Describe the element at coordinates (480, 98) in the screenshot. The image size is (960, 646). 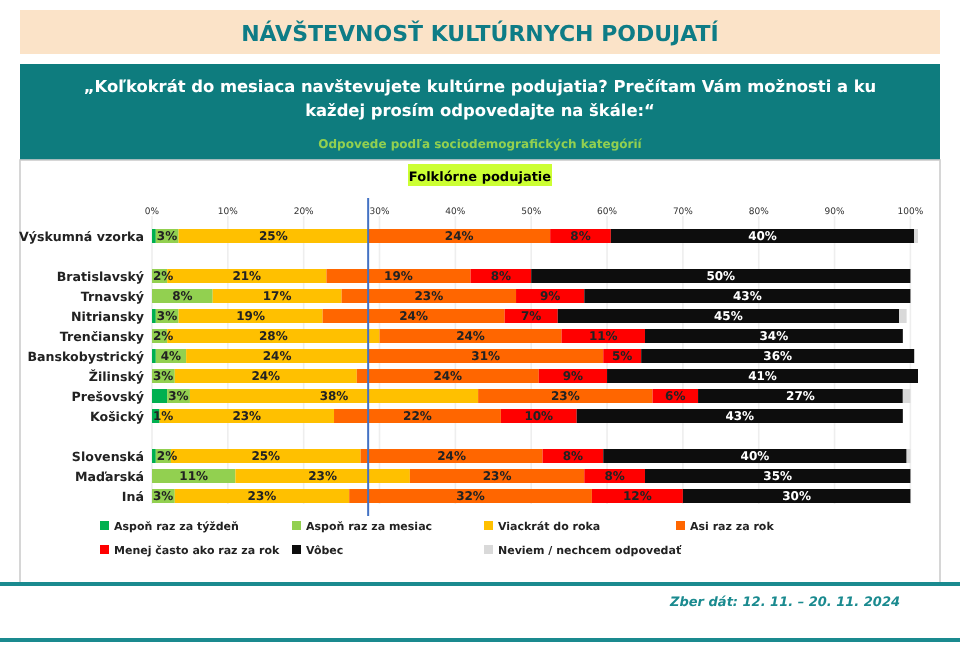
I see `chart-subtitle: „Koľkokrát do mesiaca navštevujete kultúrne podujatia? Prečítam Vám možnosti a ku každej prosím odpovedajte na škále:“` at that location.